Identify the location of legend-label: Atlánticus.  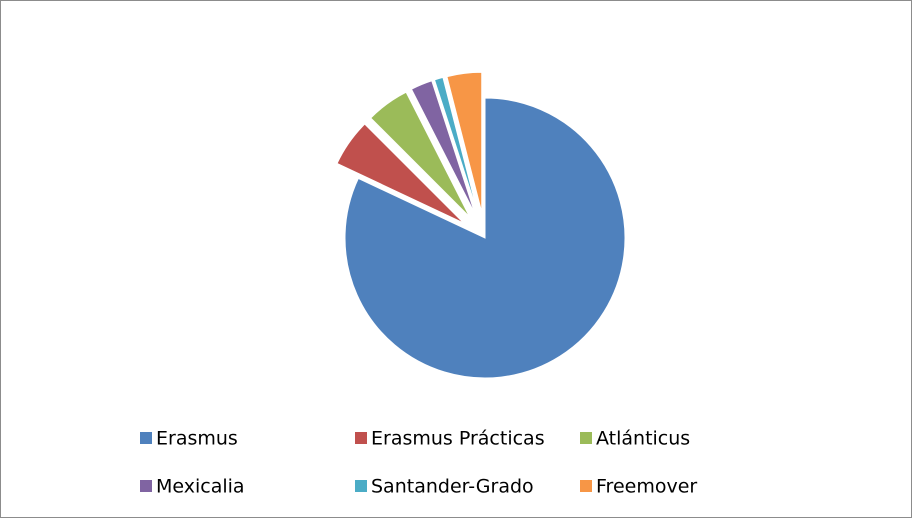
(643, 439).